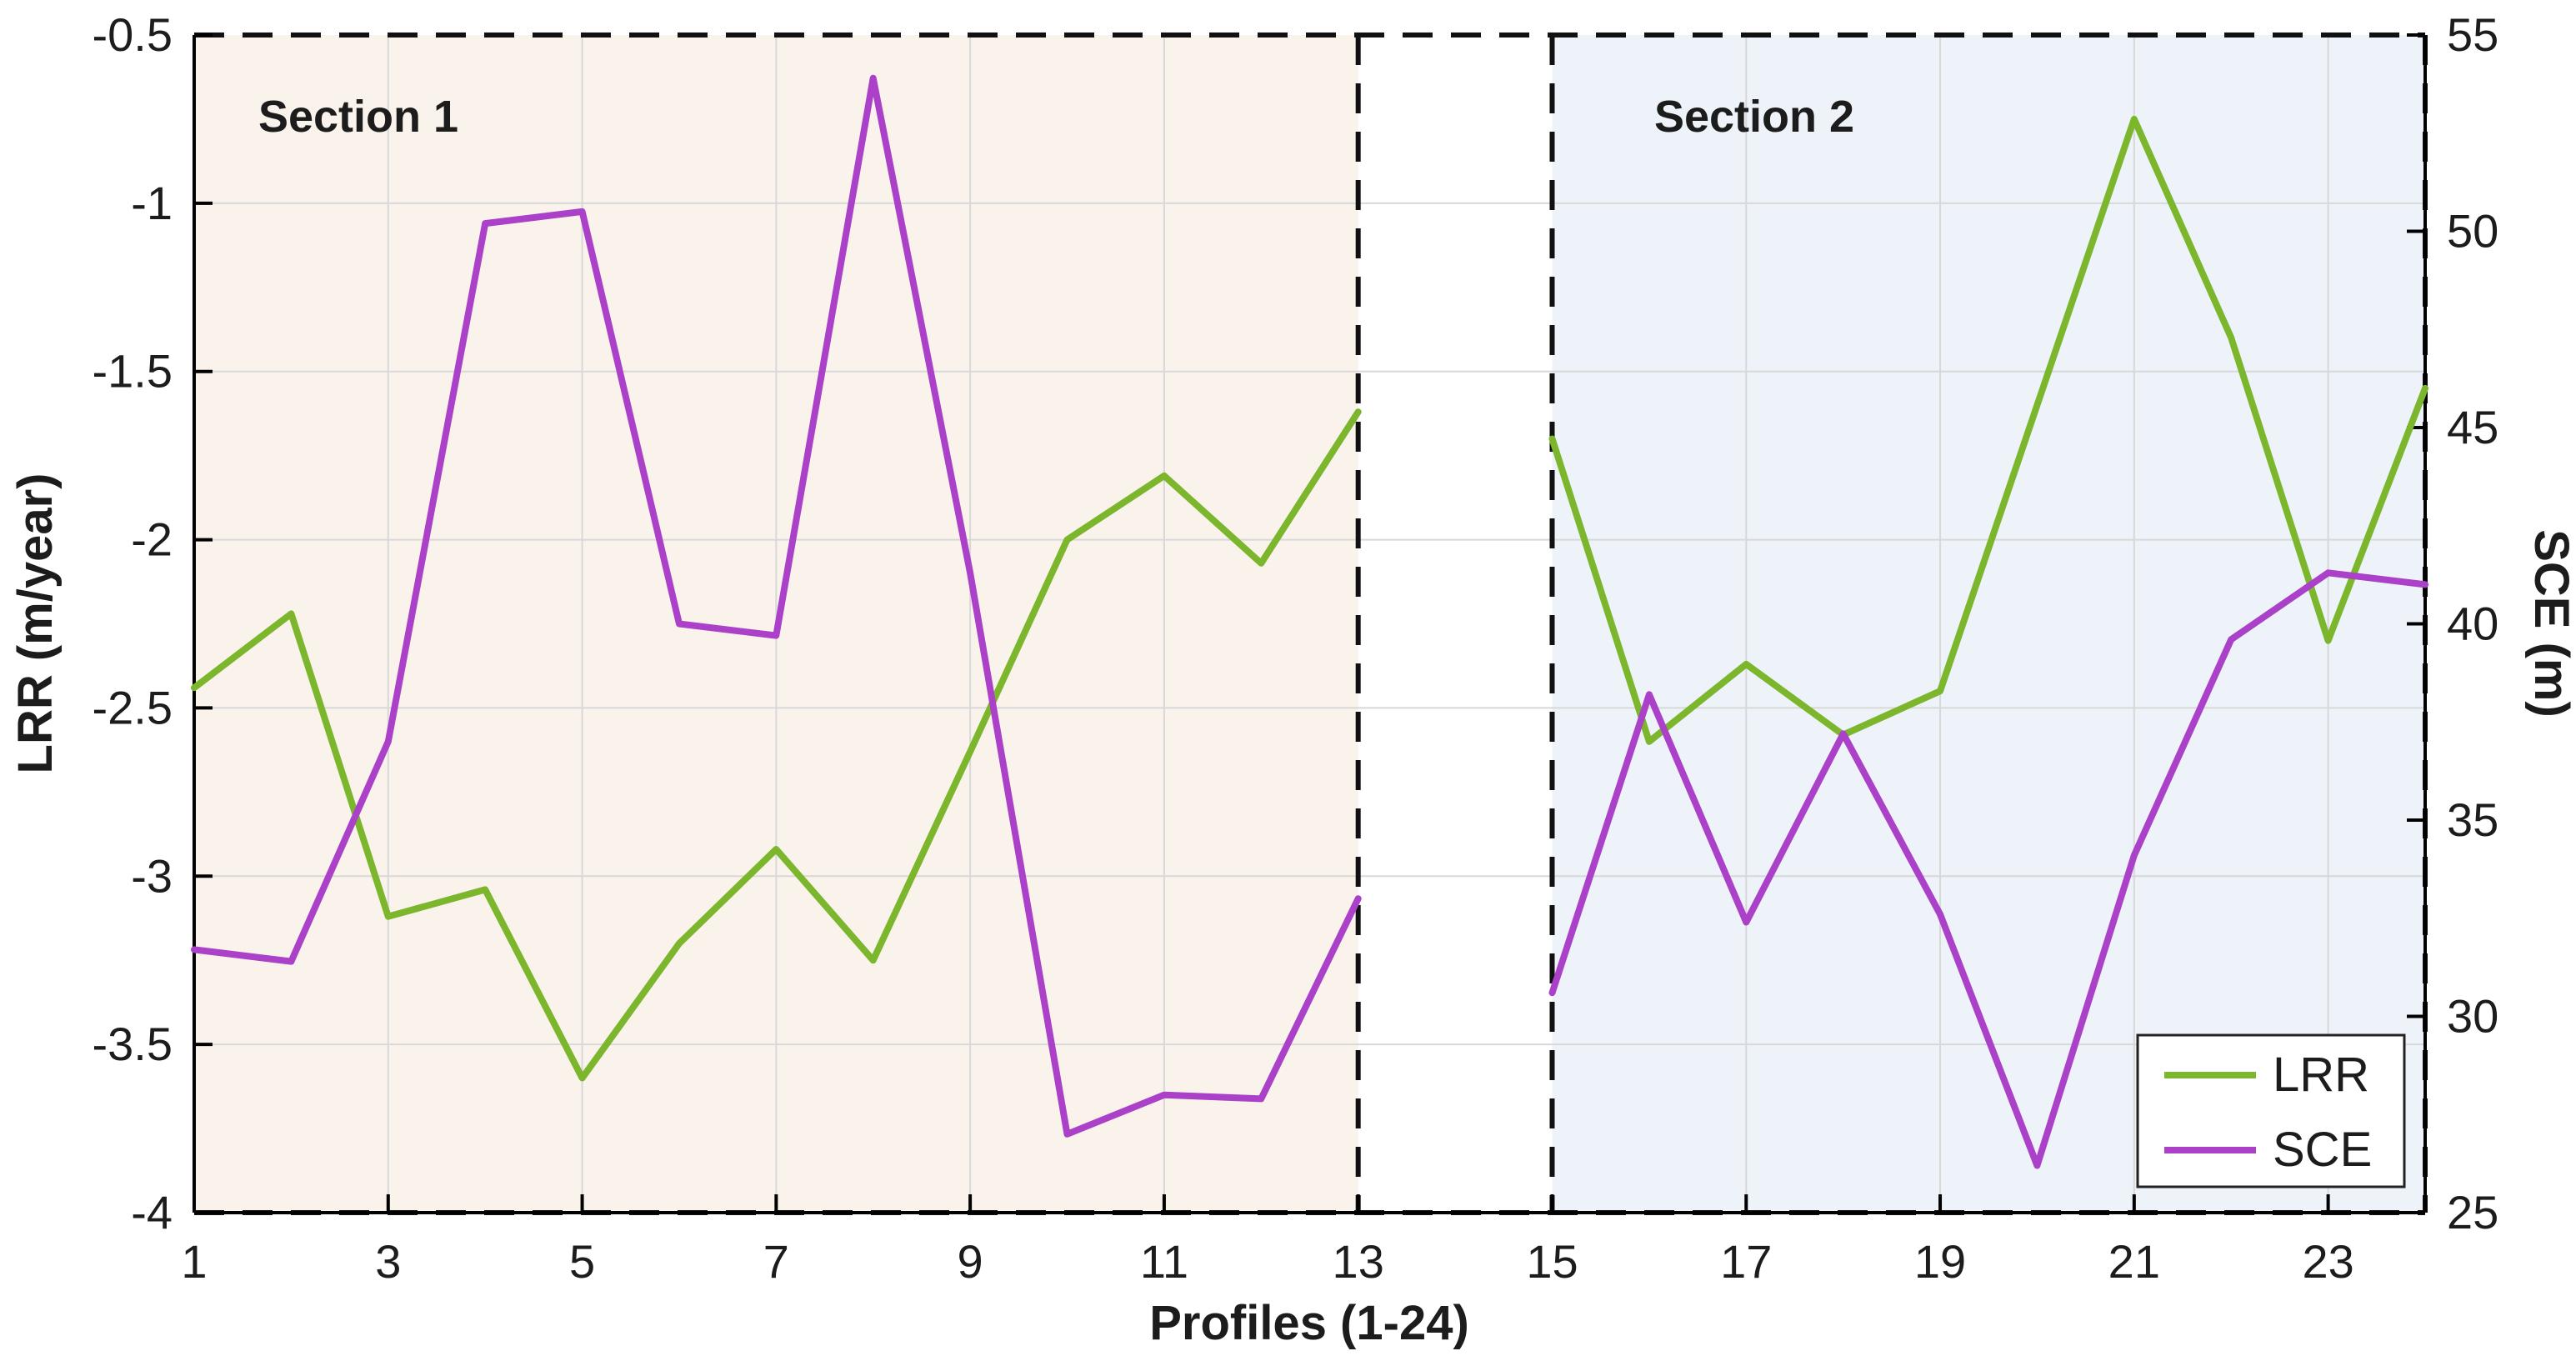  I want to click on x-tick-label: 21, so click(2134, 1261).